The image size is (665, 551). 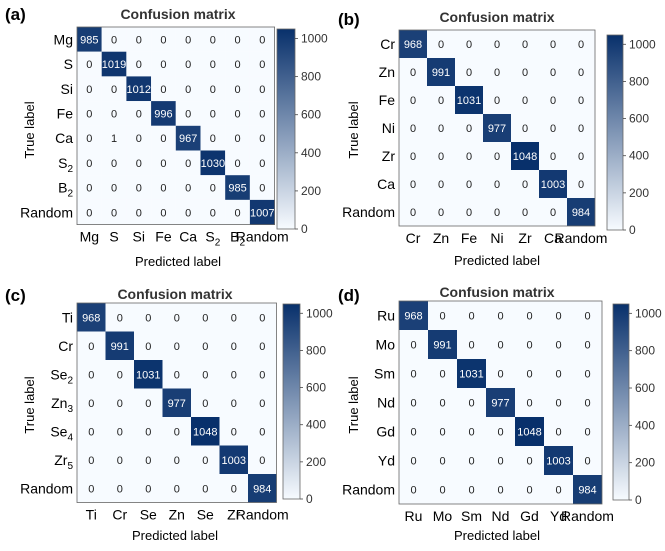 I want to click on col-tick-label: Cr, so click(x=119, y=515).